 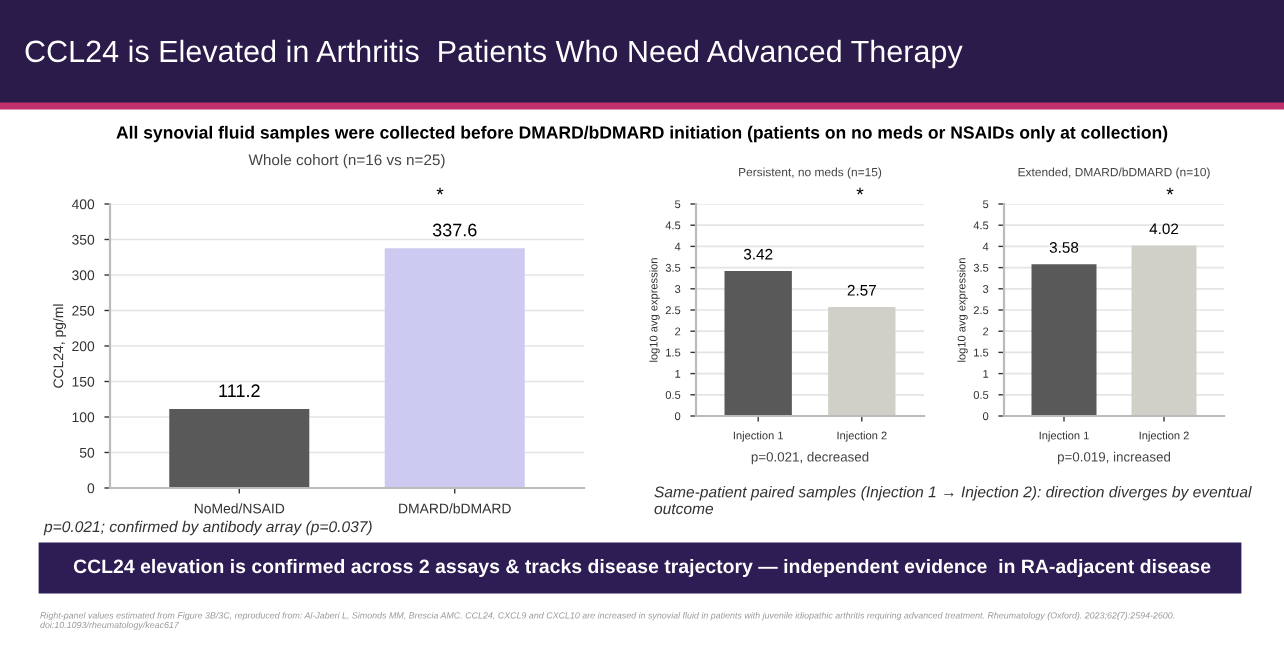 What do you see at coordinates (239, 390) in the screenshot?
I see `data-label: 111.2` at bounding box center [239, 390].